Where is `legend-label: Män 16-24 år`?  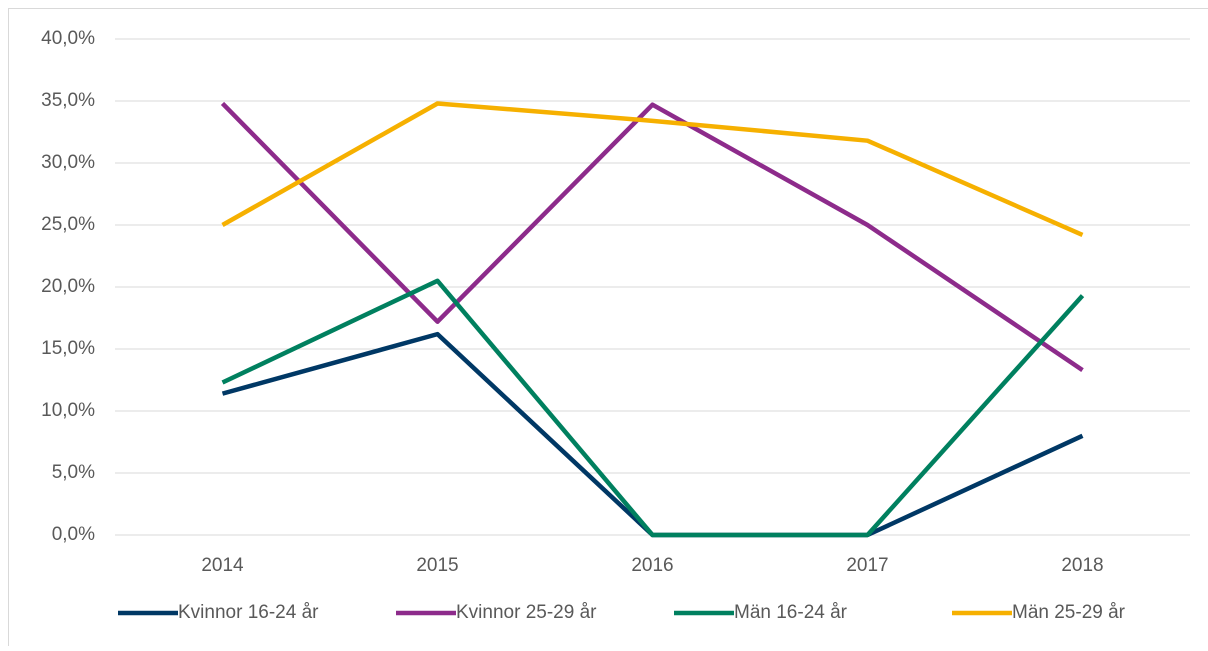
legend-label: Män 16-24 år is located at coordinates (791, 612).